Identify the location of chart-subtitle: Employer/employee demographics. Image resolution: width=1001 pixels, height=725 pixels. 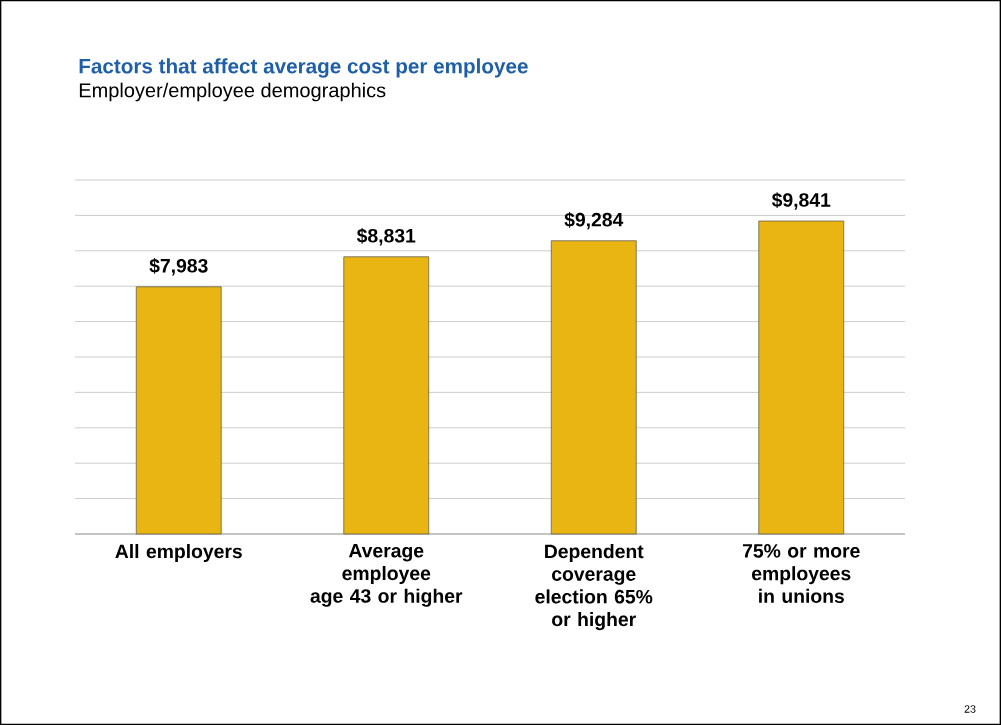
(232, 92).